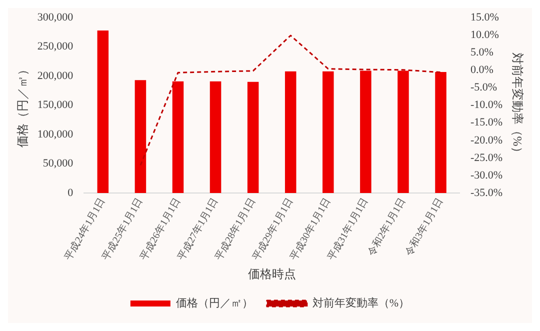 The height and width of the screenshot is (331, 540). I want to click on y-tick-label: 100,000, so click(55, 134).